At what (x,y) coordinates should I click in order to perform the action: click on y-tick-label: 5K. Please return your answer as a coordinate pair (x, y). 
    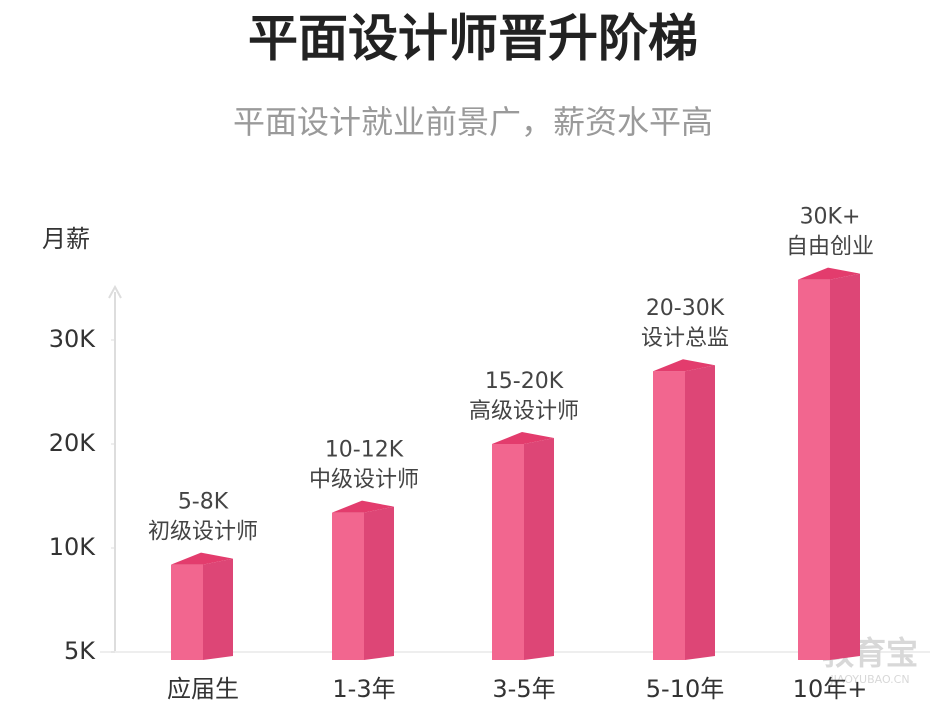
    Looking at the image, I should click on (80, 651).